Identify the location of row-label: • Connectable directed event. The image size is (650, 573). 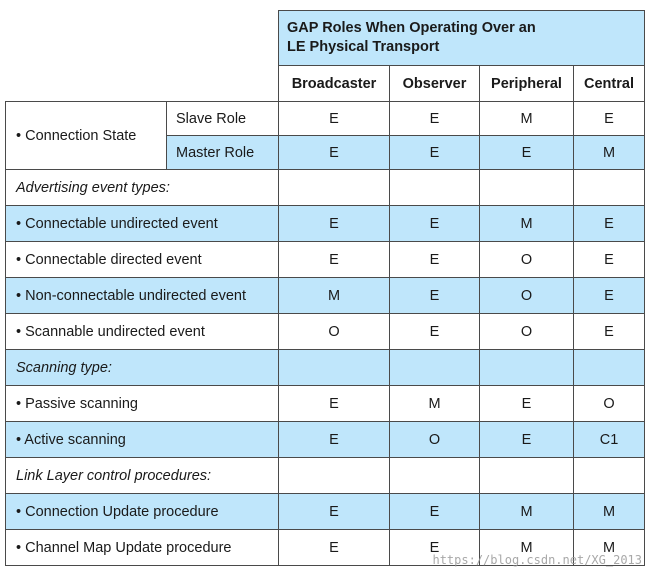
(142, 259).